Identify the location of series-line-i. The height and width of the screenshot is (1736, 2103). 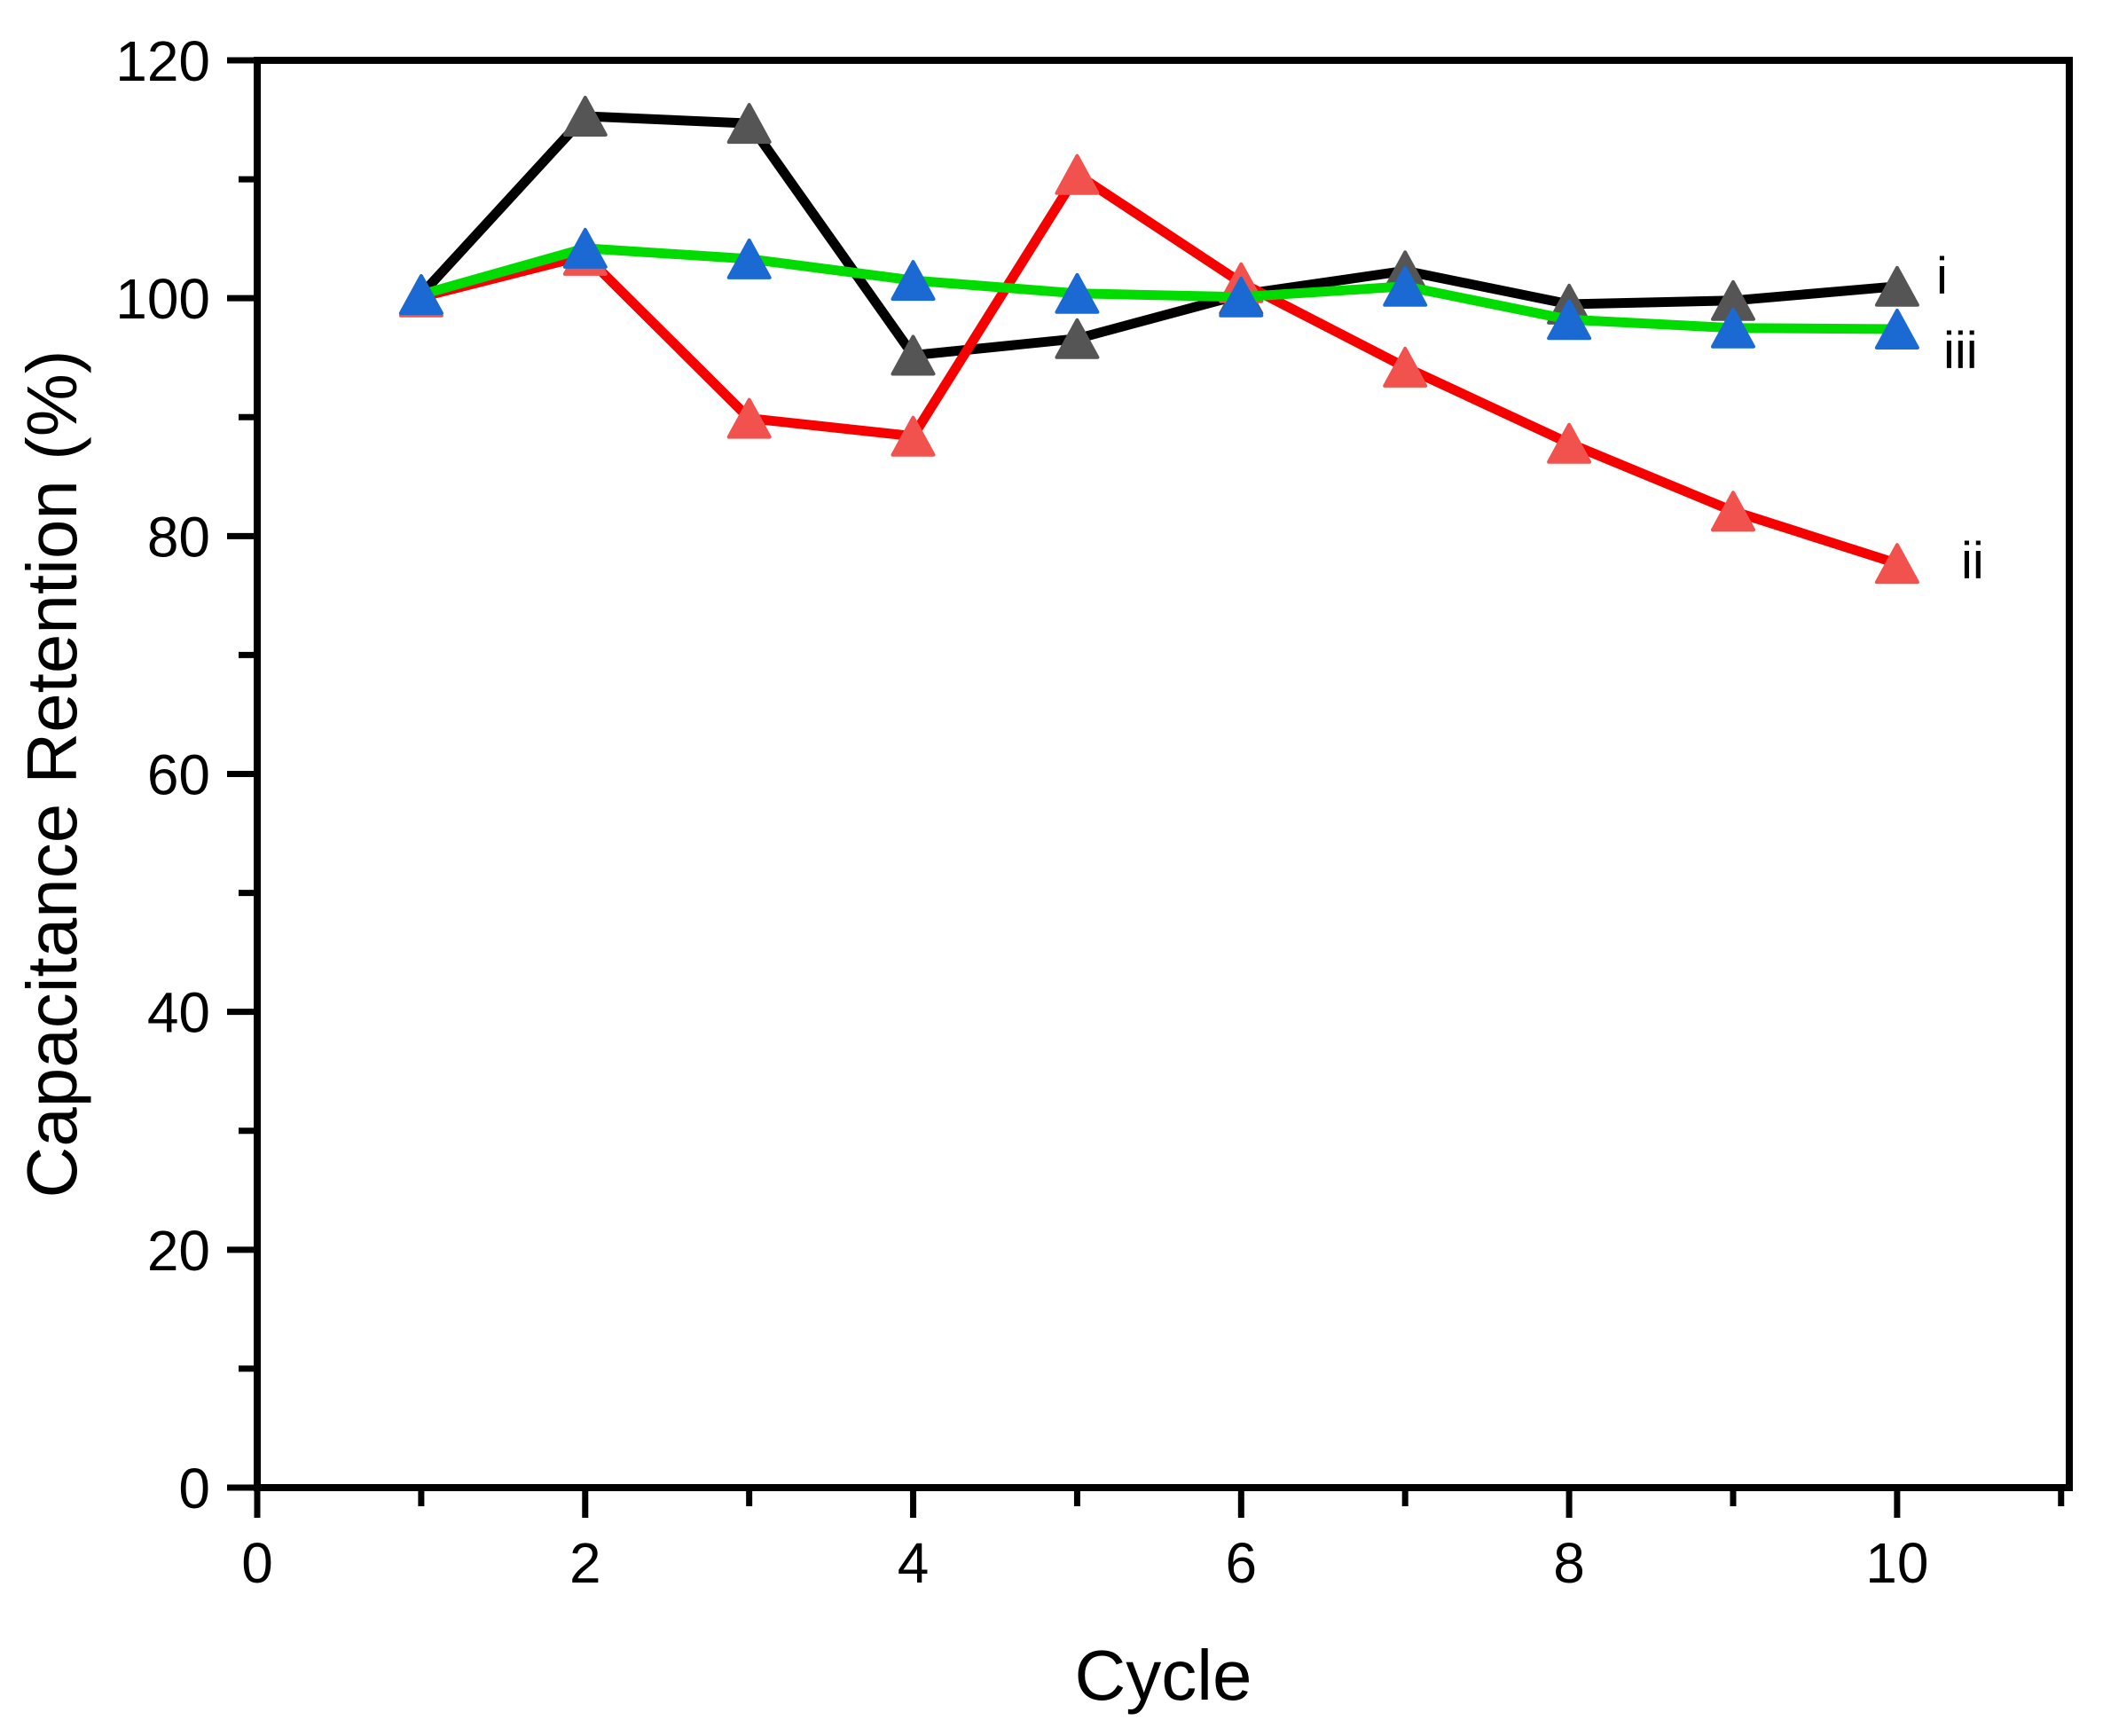
(1159, 235).